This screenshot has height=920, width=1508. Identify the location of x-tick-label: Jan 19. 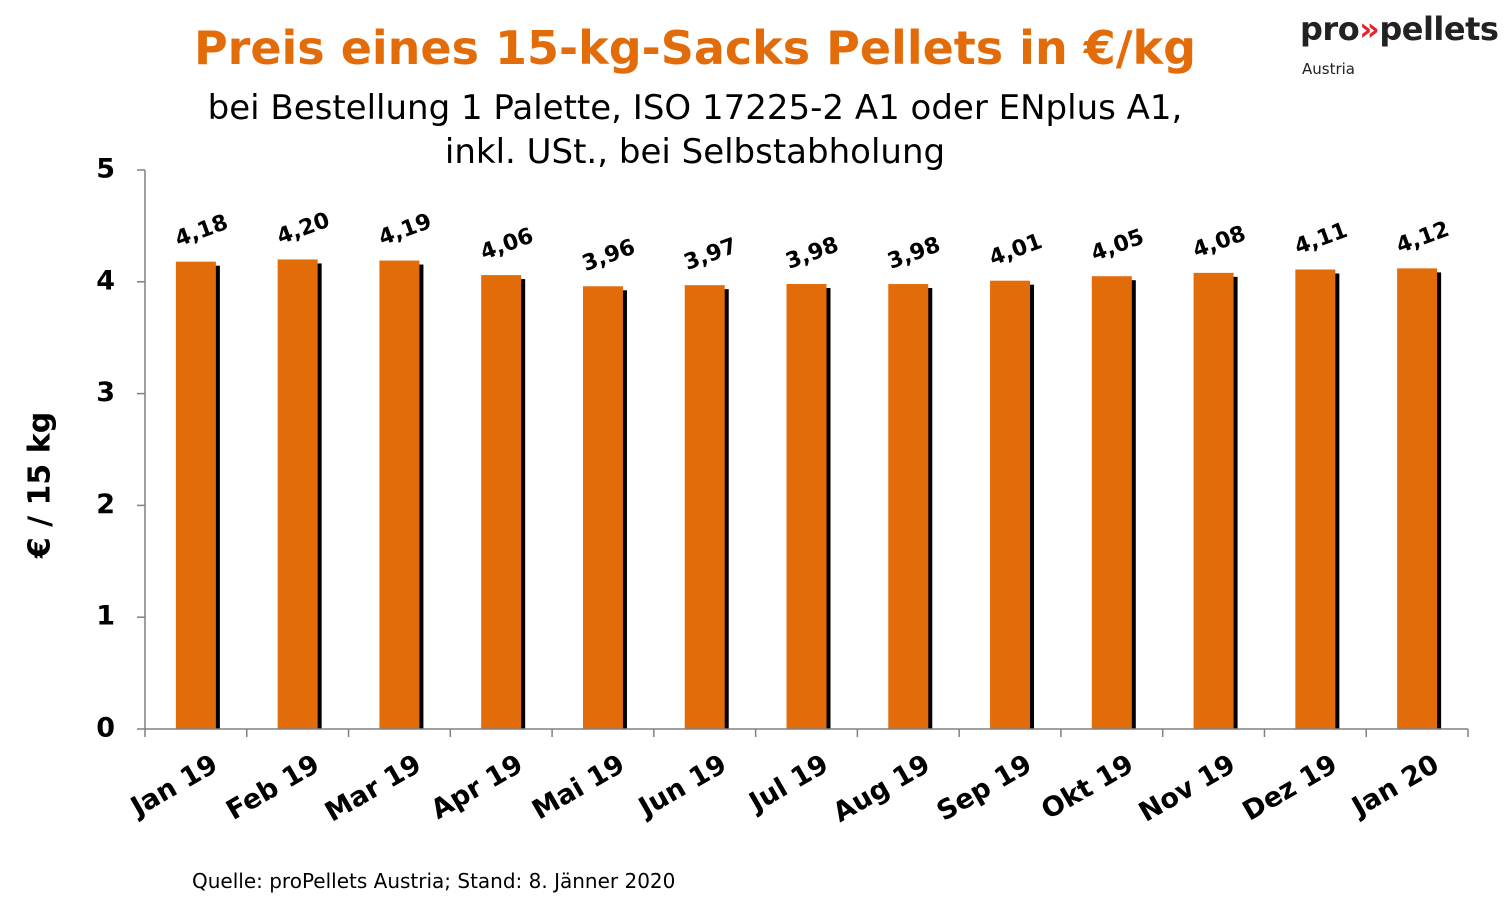
(173, 786).